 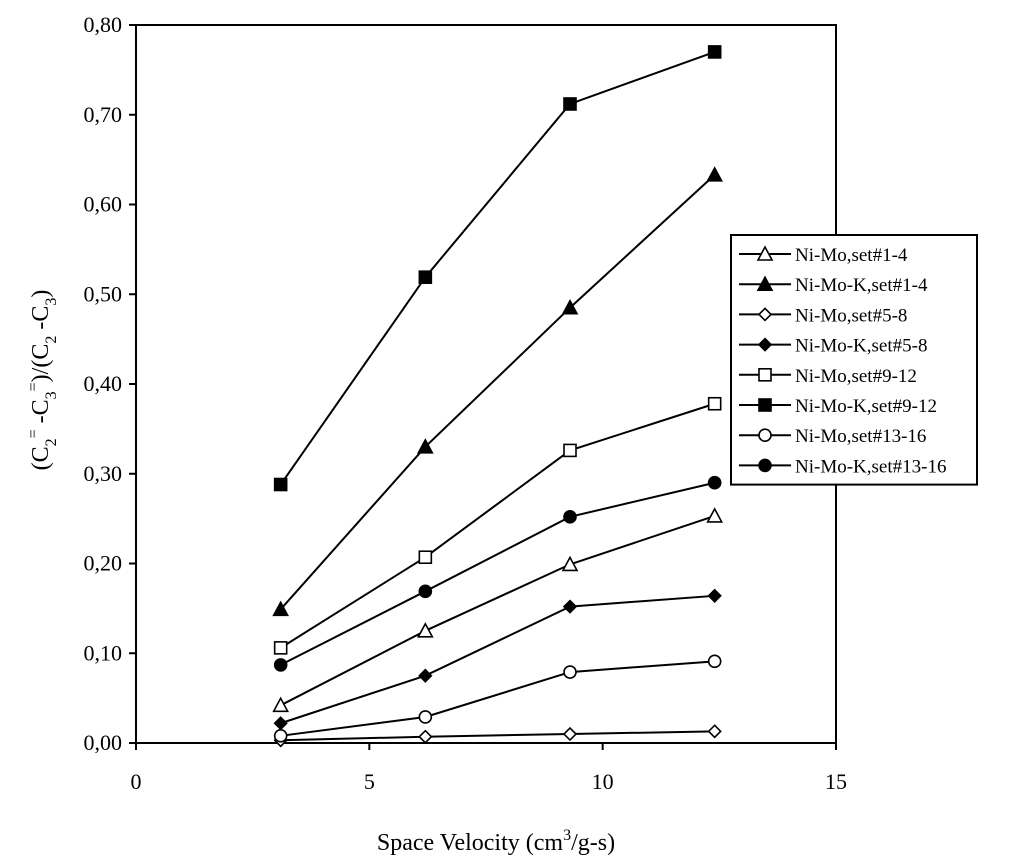 I want to click on y-axis-title-part: ), so click(x=41, y=294).